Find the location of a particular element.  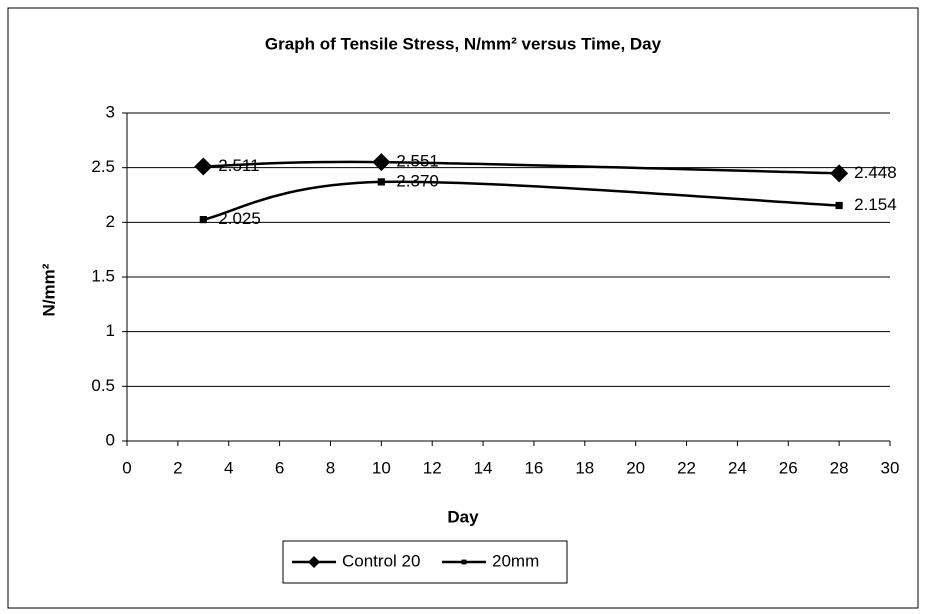

x-tick-label: 22 is located at coordinates (686, 467).